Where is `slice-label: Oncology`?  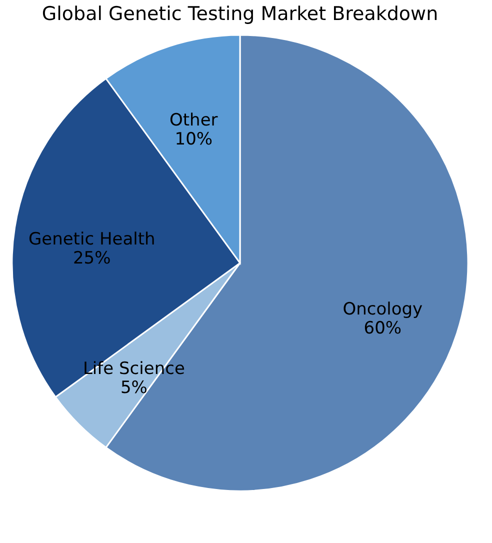 slice-label: Oncology is located at coordinates (382, 309).